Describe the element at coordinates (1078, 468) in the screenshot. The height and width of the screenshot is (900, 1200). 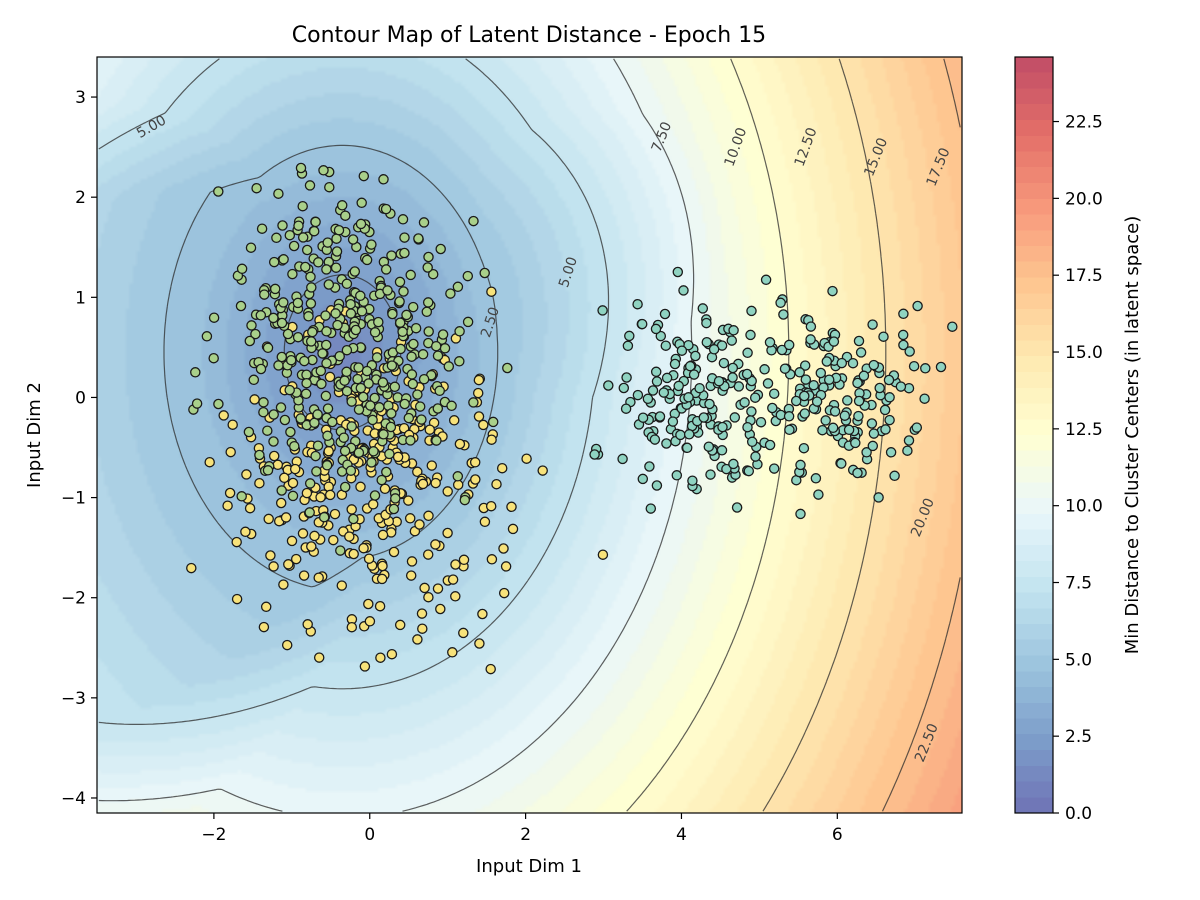
I see `colorbar-axis: 0.0 2.5 5.0 7.5 10.0 12.5 15.0 17.5 20.0 22.5` at that location.